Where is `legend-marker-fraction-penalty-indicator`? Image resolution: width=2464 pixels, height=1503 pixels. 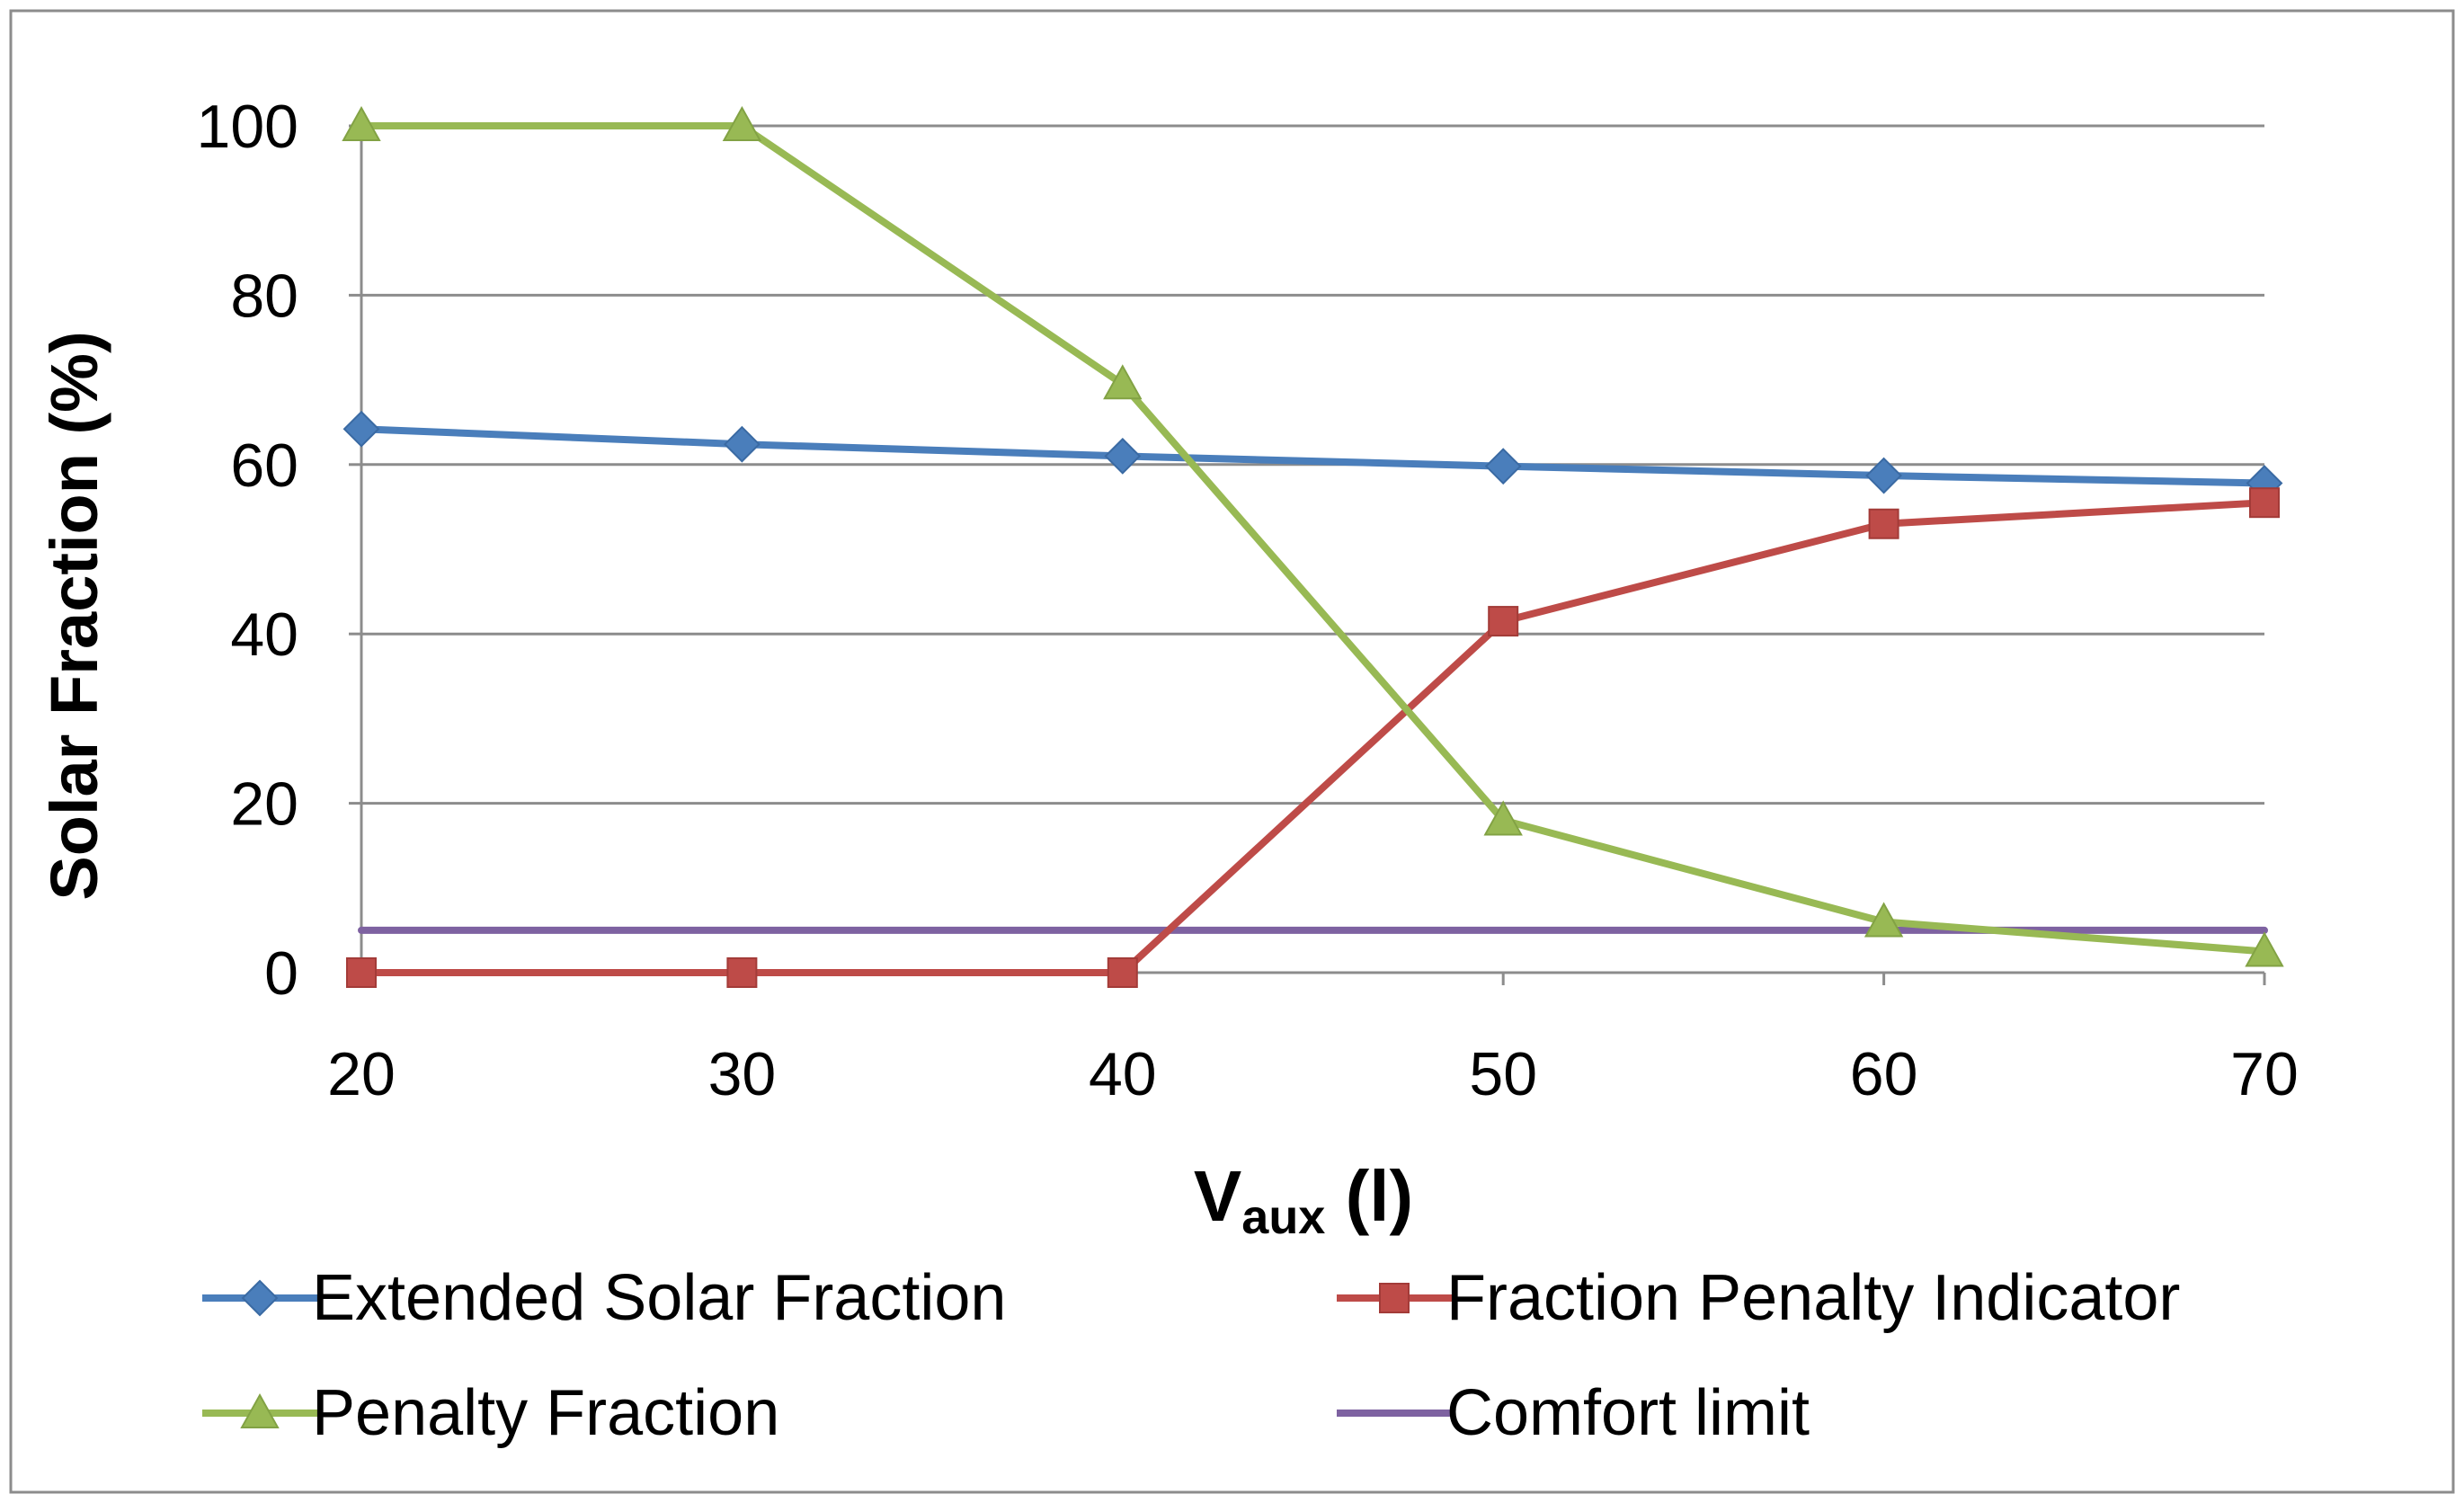
legend-marker-fraction-penalty-indicator is located at coordinates (1394, 1298).